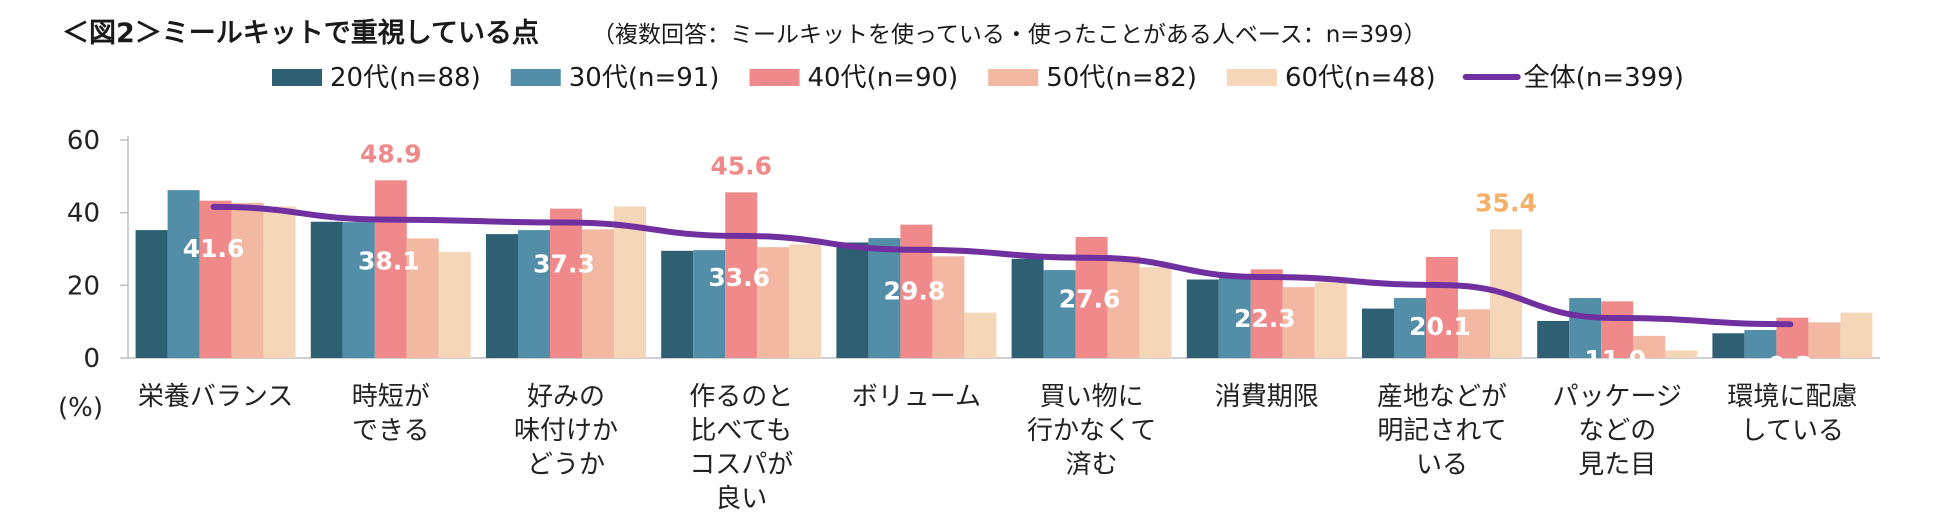 The image size is (1950, 527). Describe the element at coordinates (741, 465) in the screenshot. I see `x-category-label: コスパが` at that location.